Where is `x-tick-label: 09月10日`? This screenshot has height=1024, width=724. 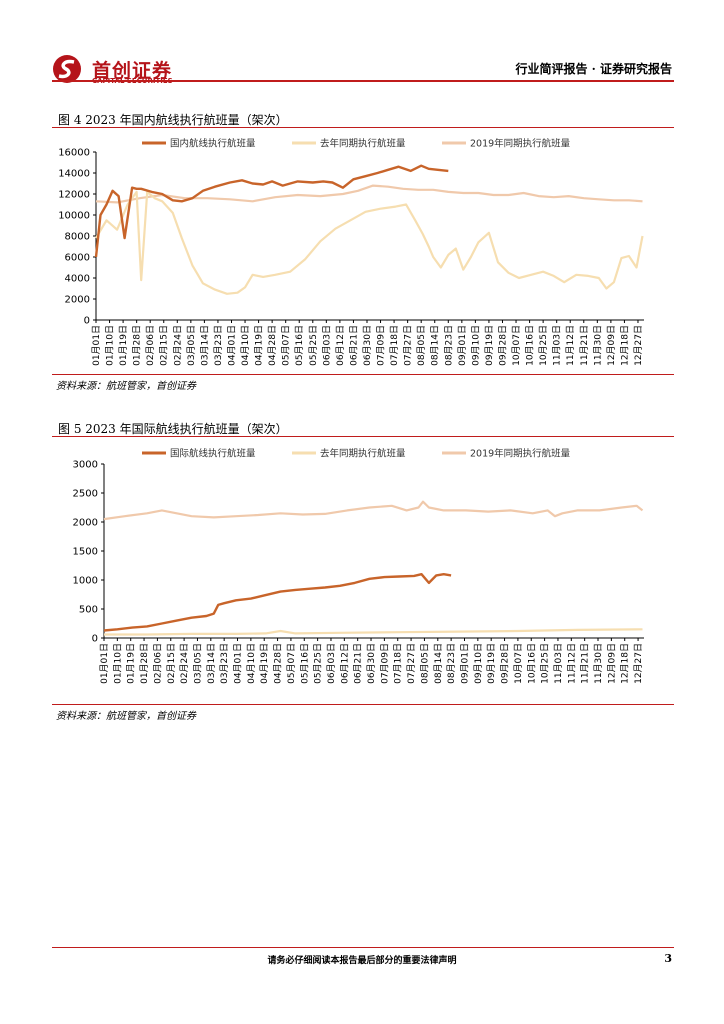
x-tick-label: 09月10日 is located at coordinates (478, 663).